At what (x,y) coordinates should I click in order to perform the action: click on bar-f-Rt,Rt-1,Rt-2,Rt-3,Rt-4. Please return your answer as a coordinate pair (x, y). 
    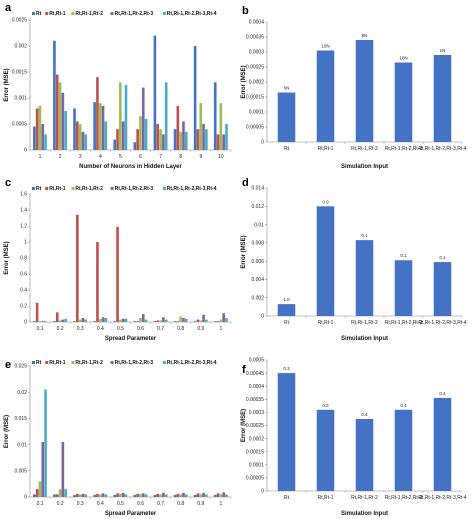
    Looking at the image, I should click on (442, 444).